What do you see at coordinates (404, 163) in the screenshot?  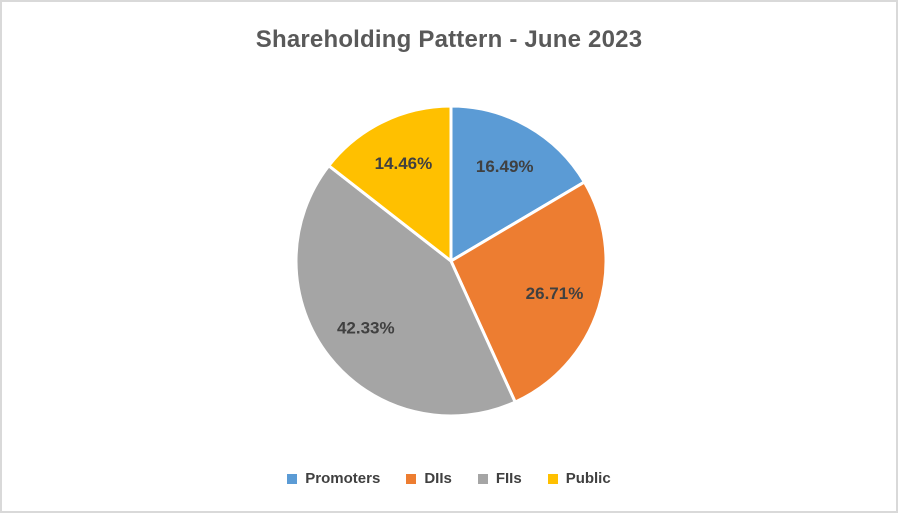 I see `slice-label-public: 14.46%` at bounding box center [404, 163].